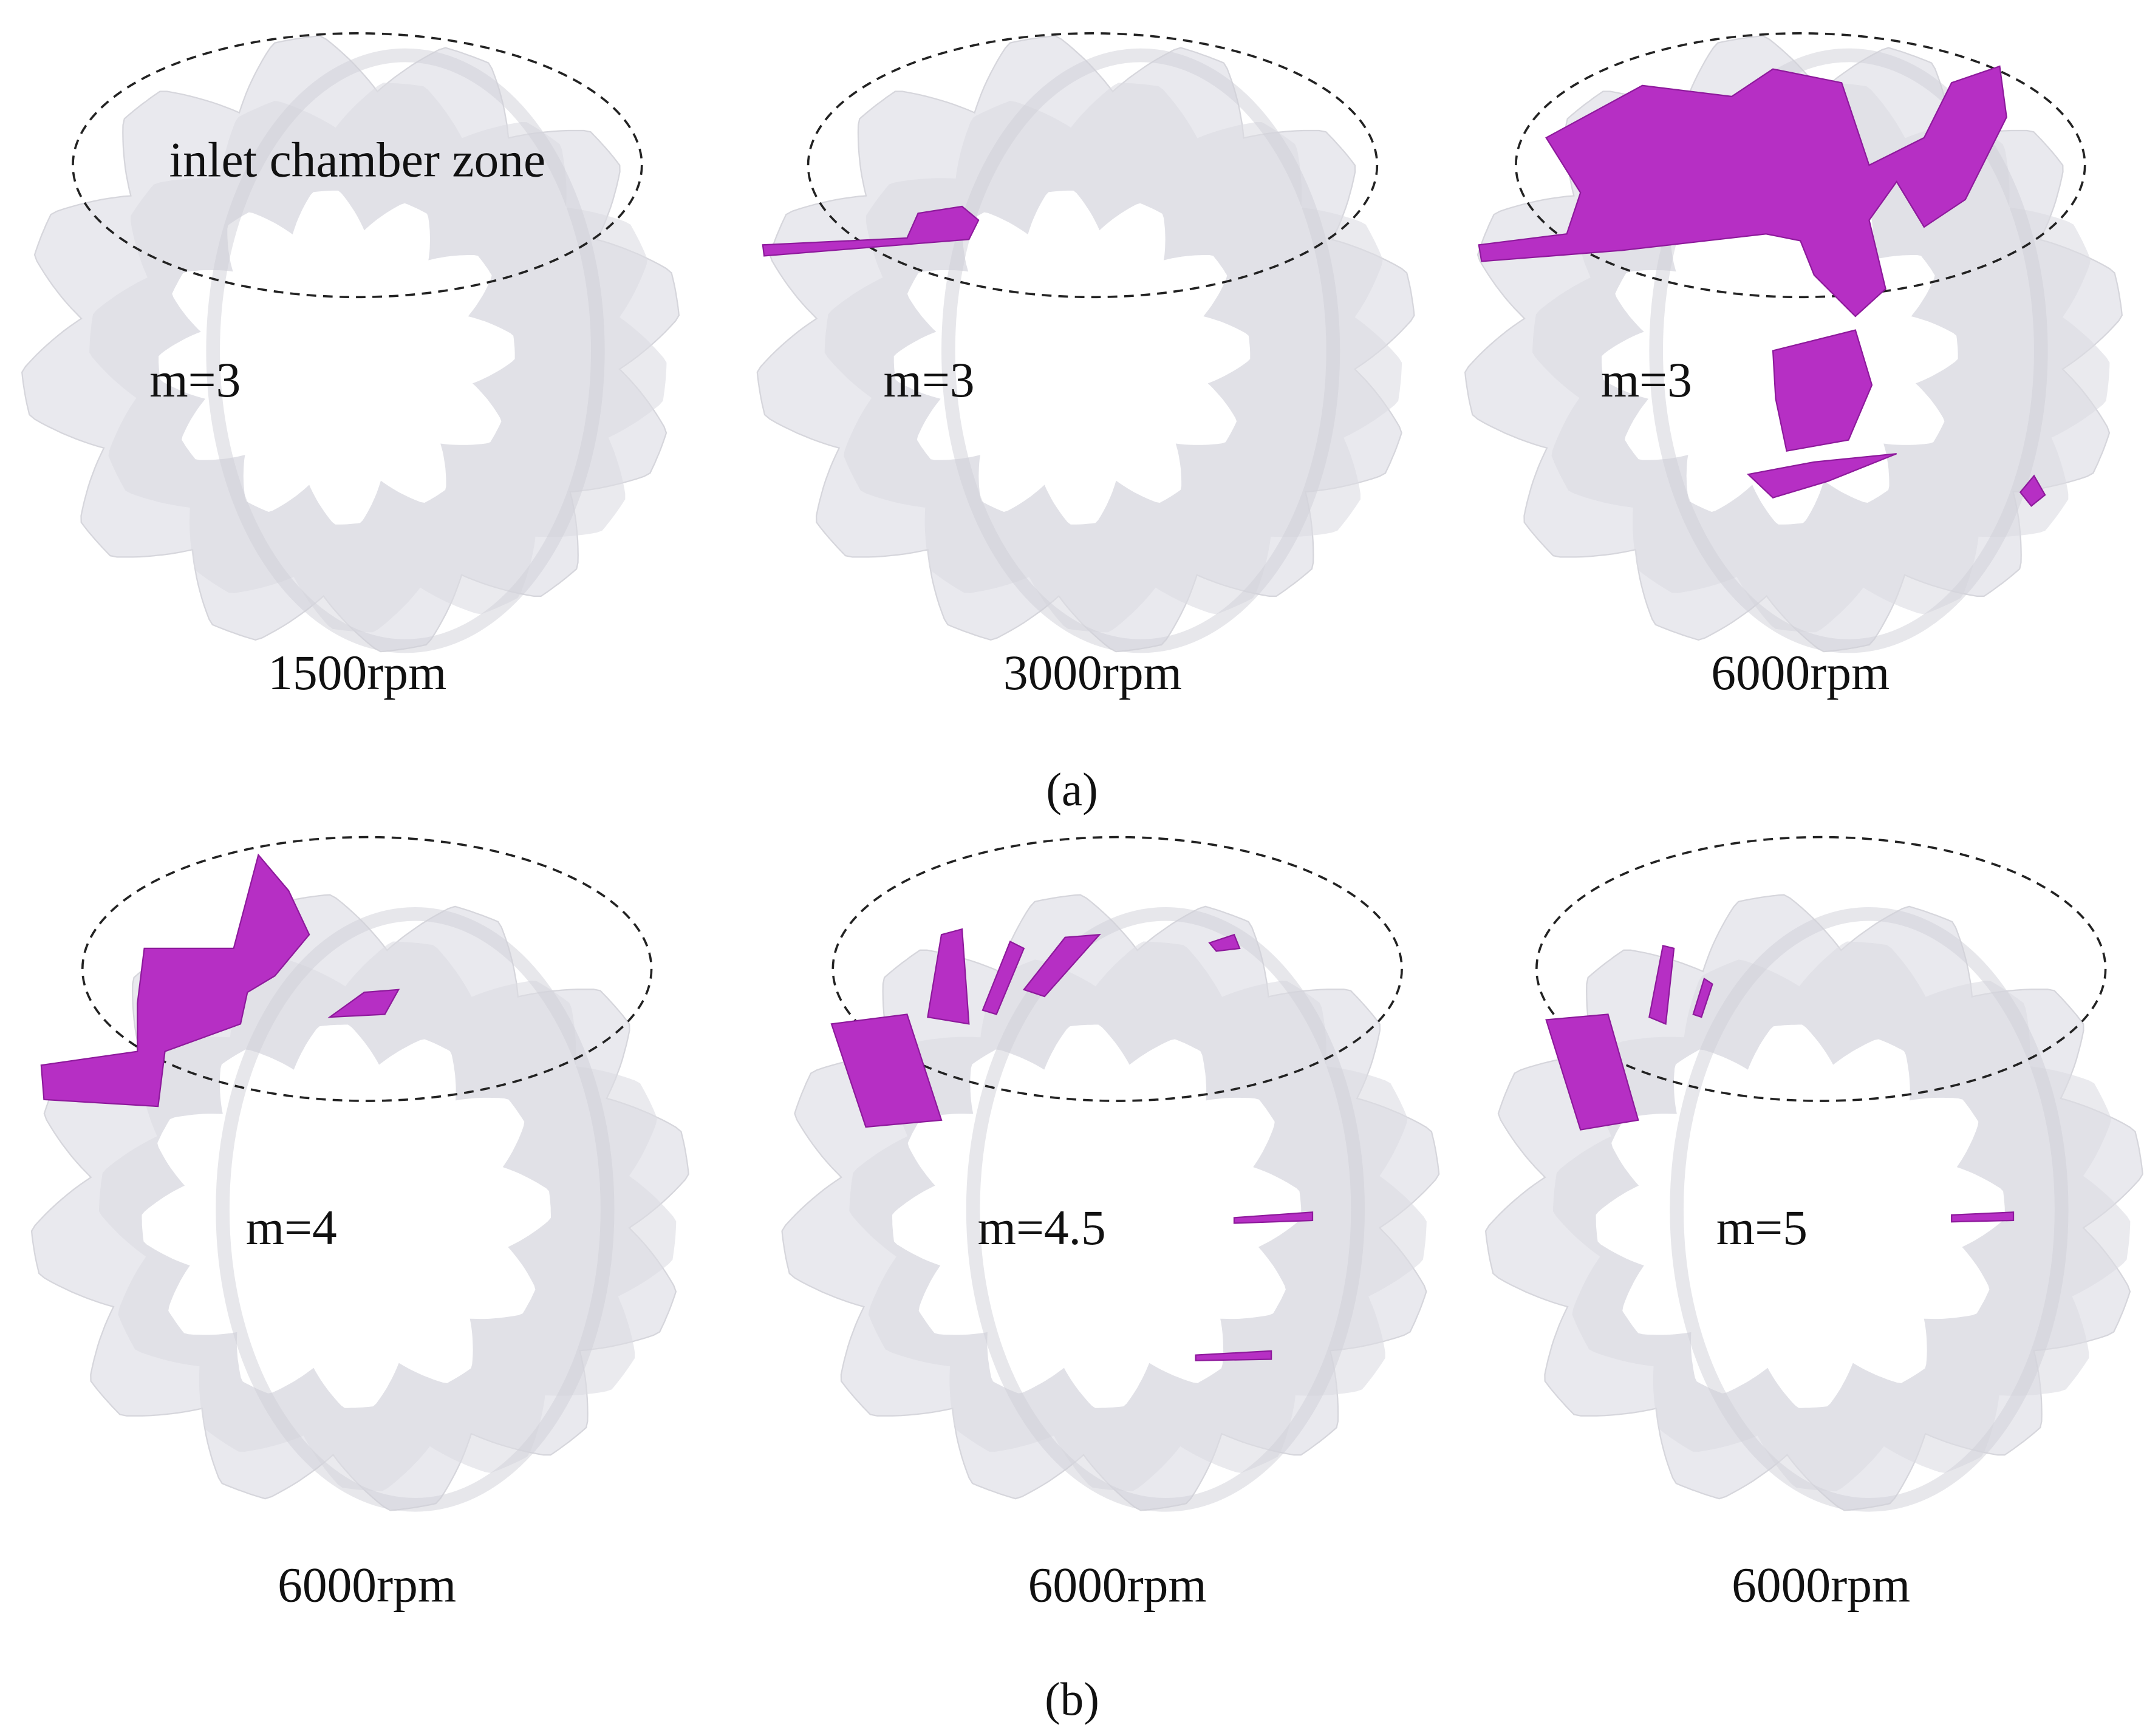 The width and height of the screenshot is (2144, 1736). I want to click on zone-annotation: inlet chamber zone, so click(357, 160).